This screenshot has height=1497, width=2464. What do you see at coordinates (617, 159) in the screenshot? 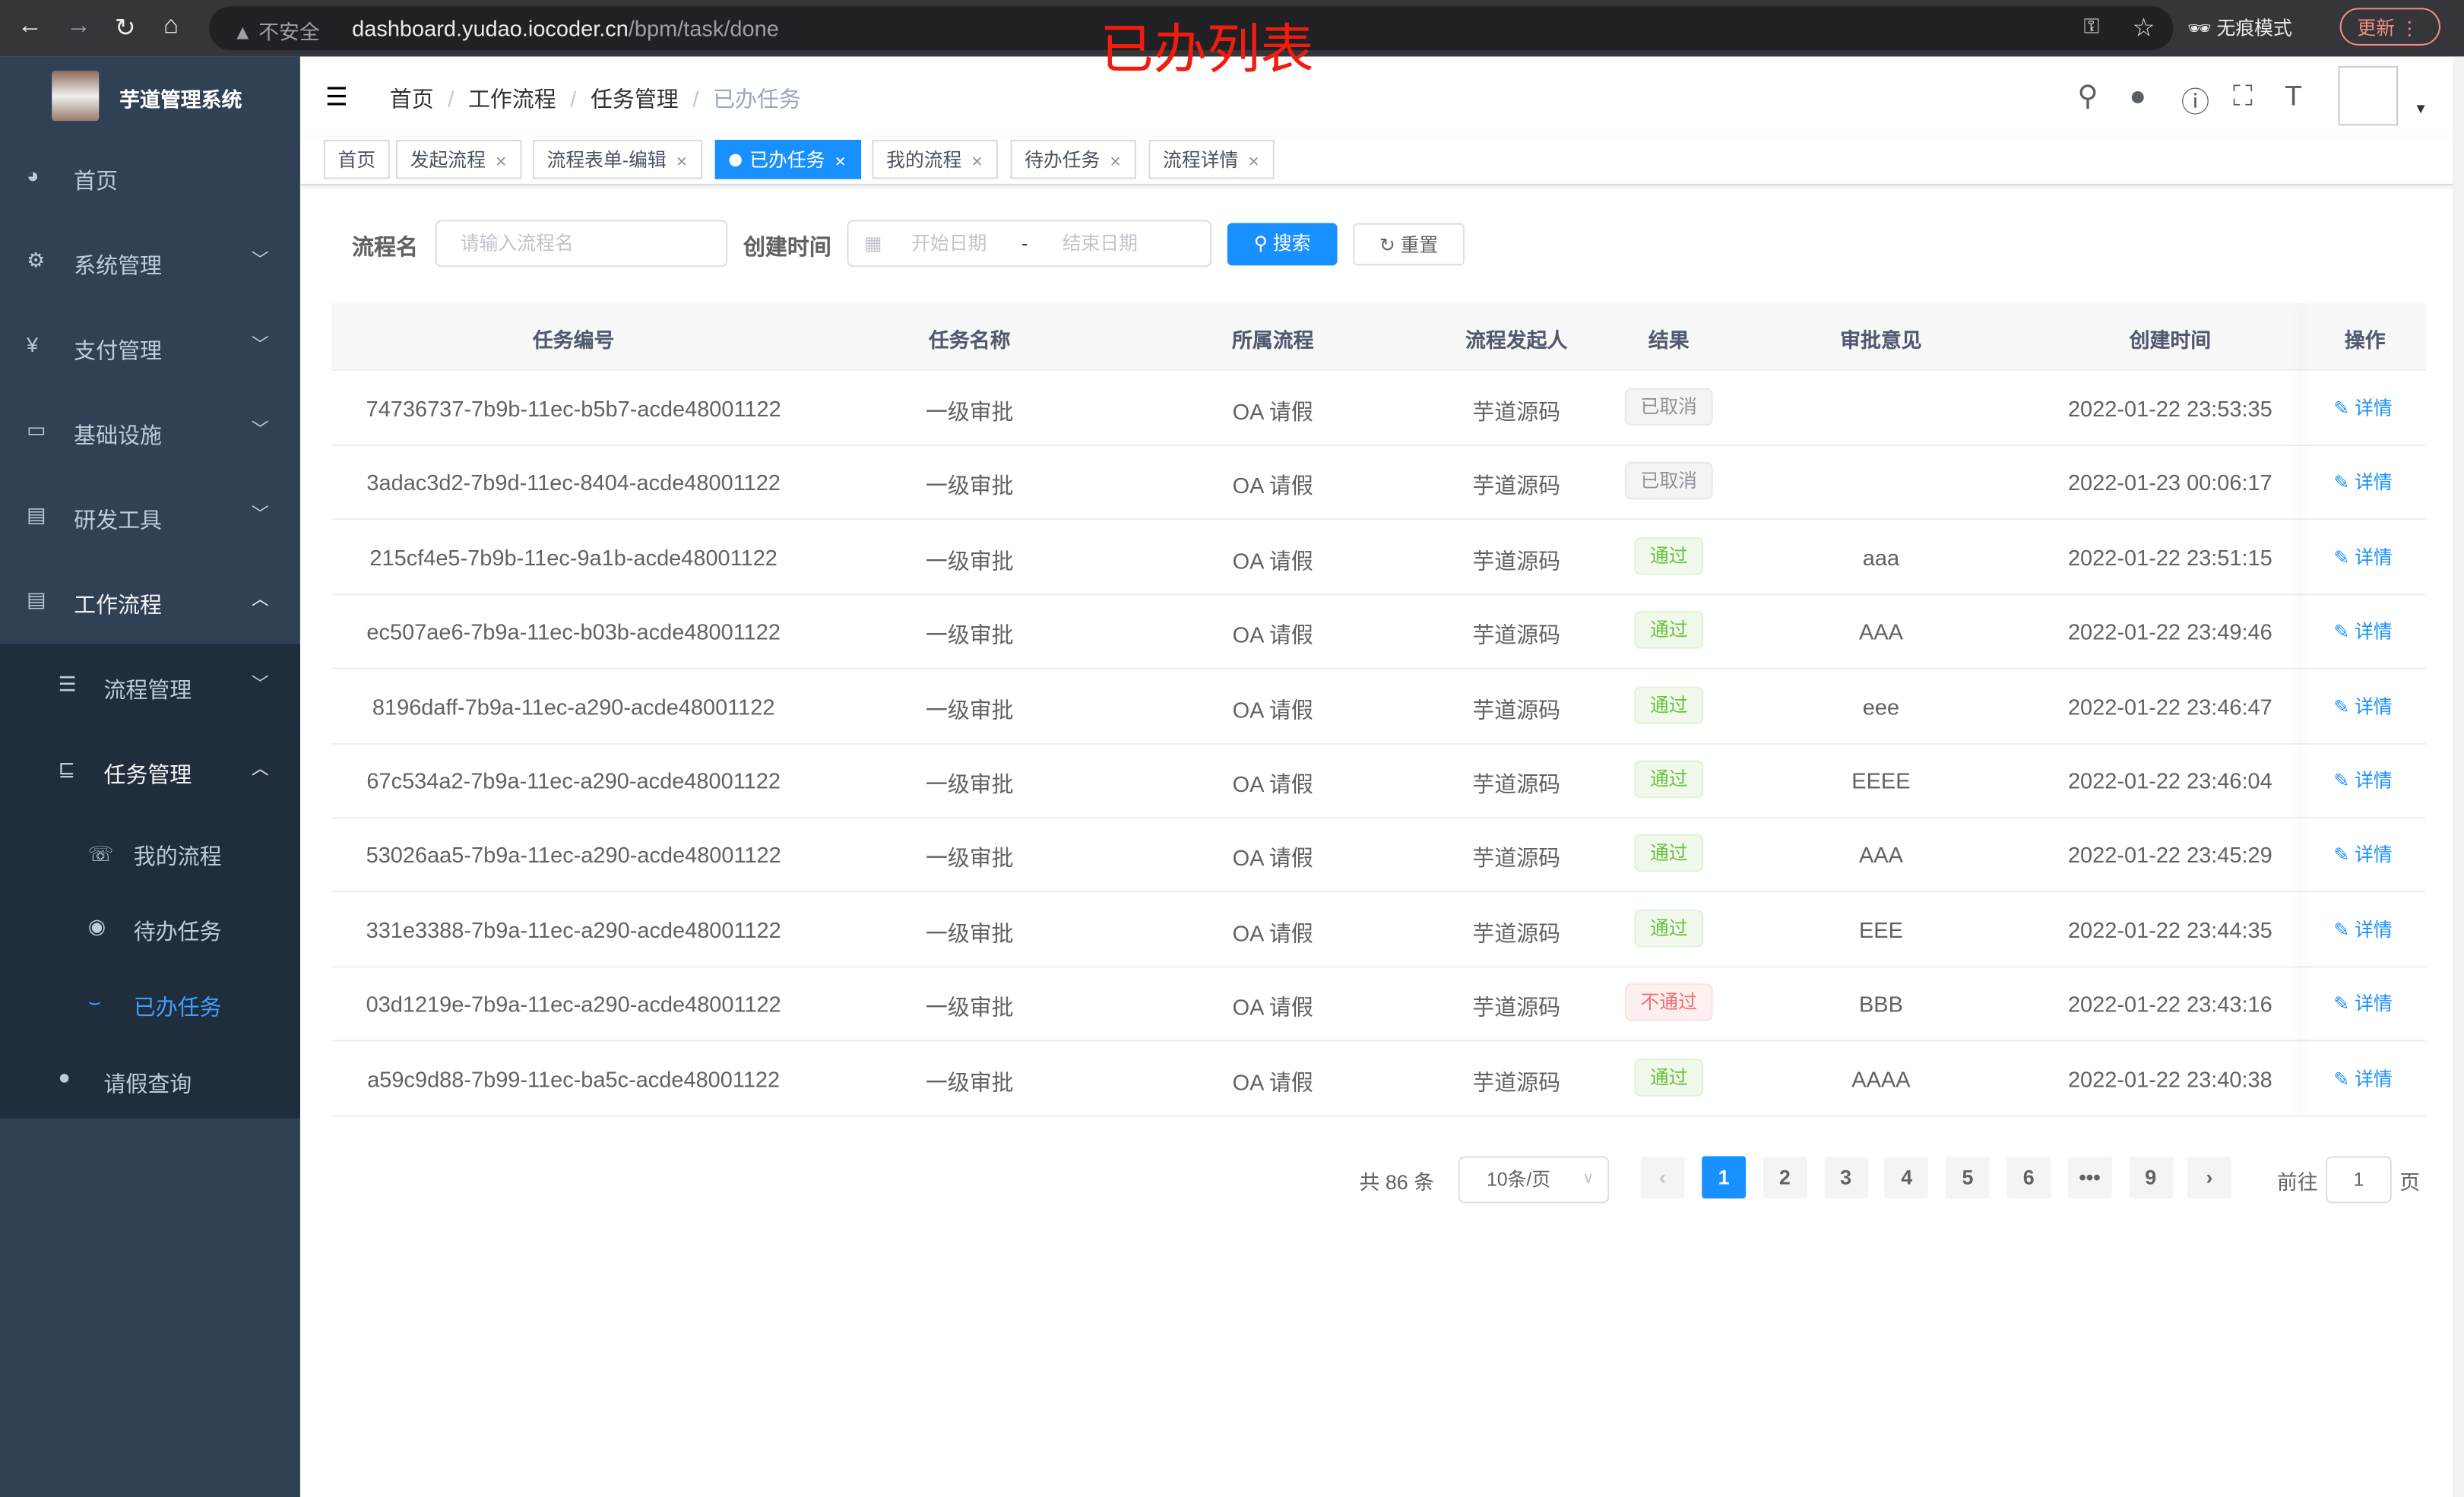
I see `tag-form-edit: 流程表单-编辑 ✕` at bounding box center [617, 159].